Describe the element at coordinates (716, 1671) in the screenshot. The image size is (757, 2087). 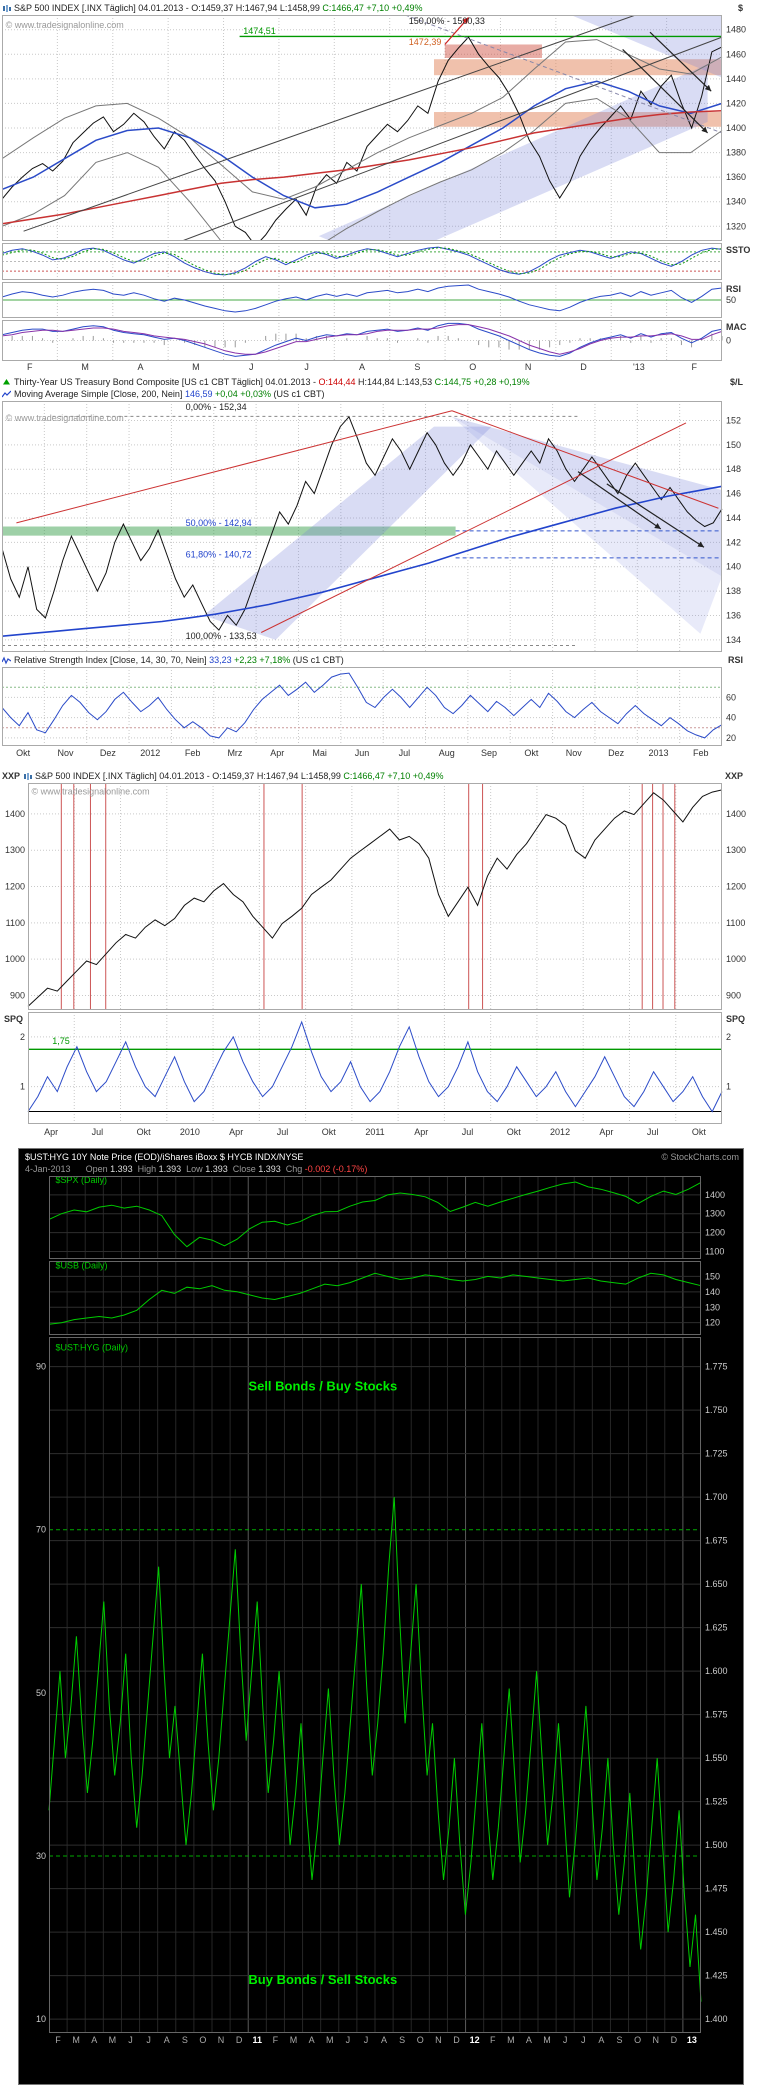
I see `svg-text: 1.600` at that location.